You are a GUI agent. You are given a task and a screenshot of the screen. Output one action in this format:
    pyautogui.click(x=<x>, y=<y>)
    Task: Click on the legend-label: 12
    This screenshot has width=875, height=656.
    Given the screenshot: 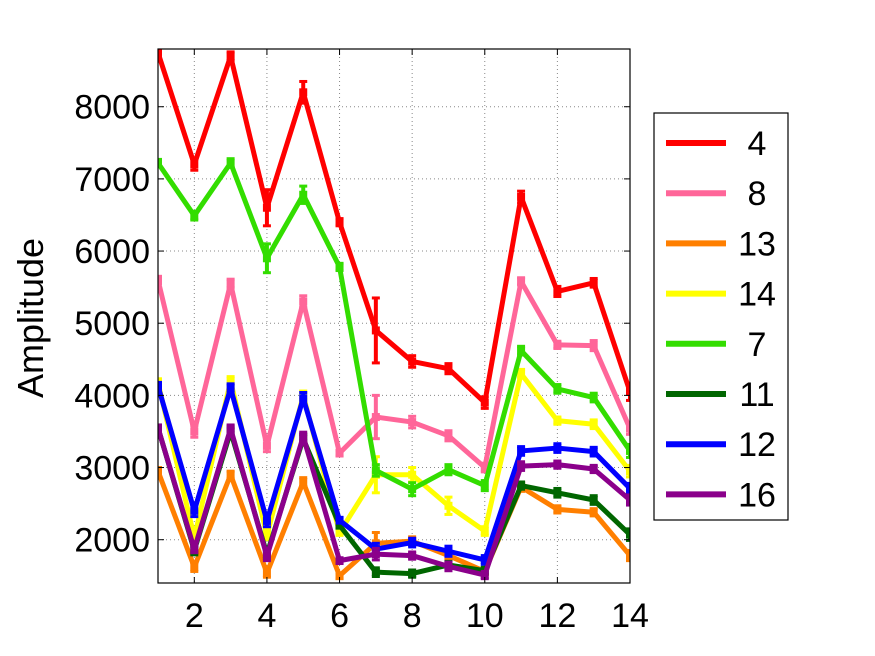 What is the action you would take?
    pyautogui.click(x=757, y=445)
    